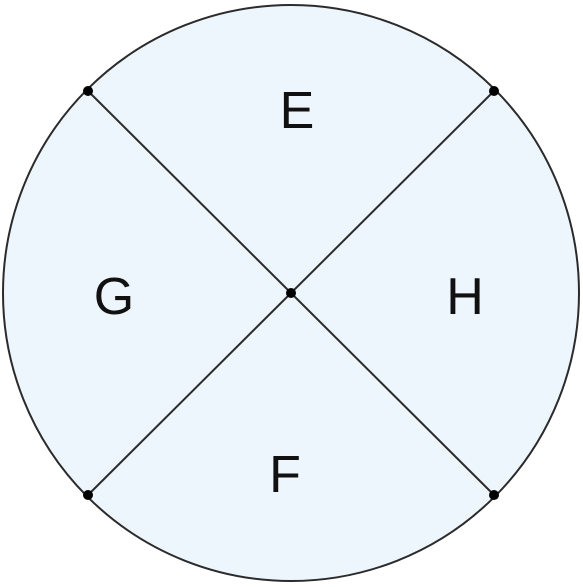 Image resolution: width=583 pixels, height=587 pixels. Describe the element at coordinates (494, 91) in the screenshot. I see `point-top-right` at that location.